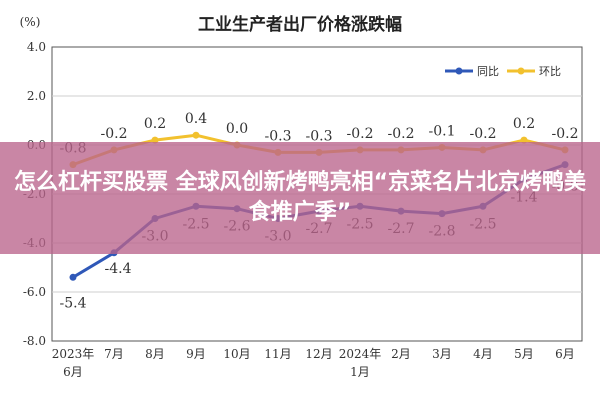 Image resolution: width=600 pixels, height=400 pixels. Describe the element at coordinates (488, 71) in the screenshot. I see `legend-label: 同比` at that location.